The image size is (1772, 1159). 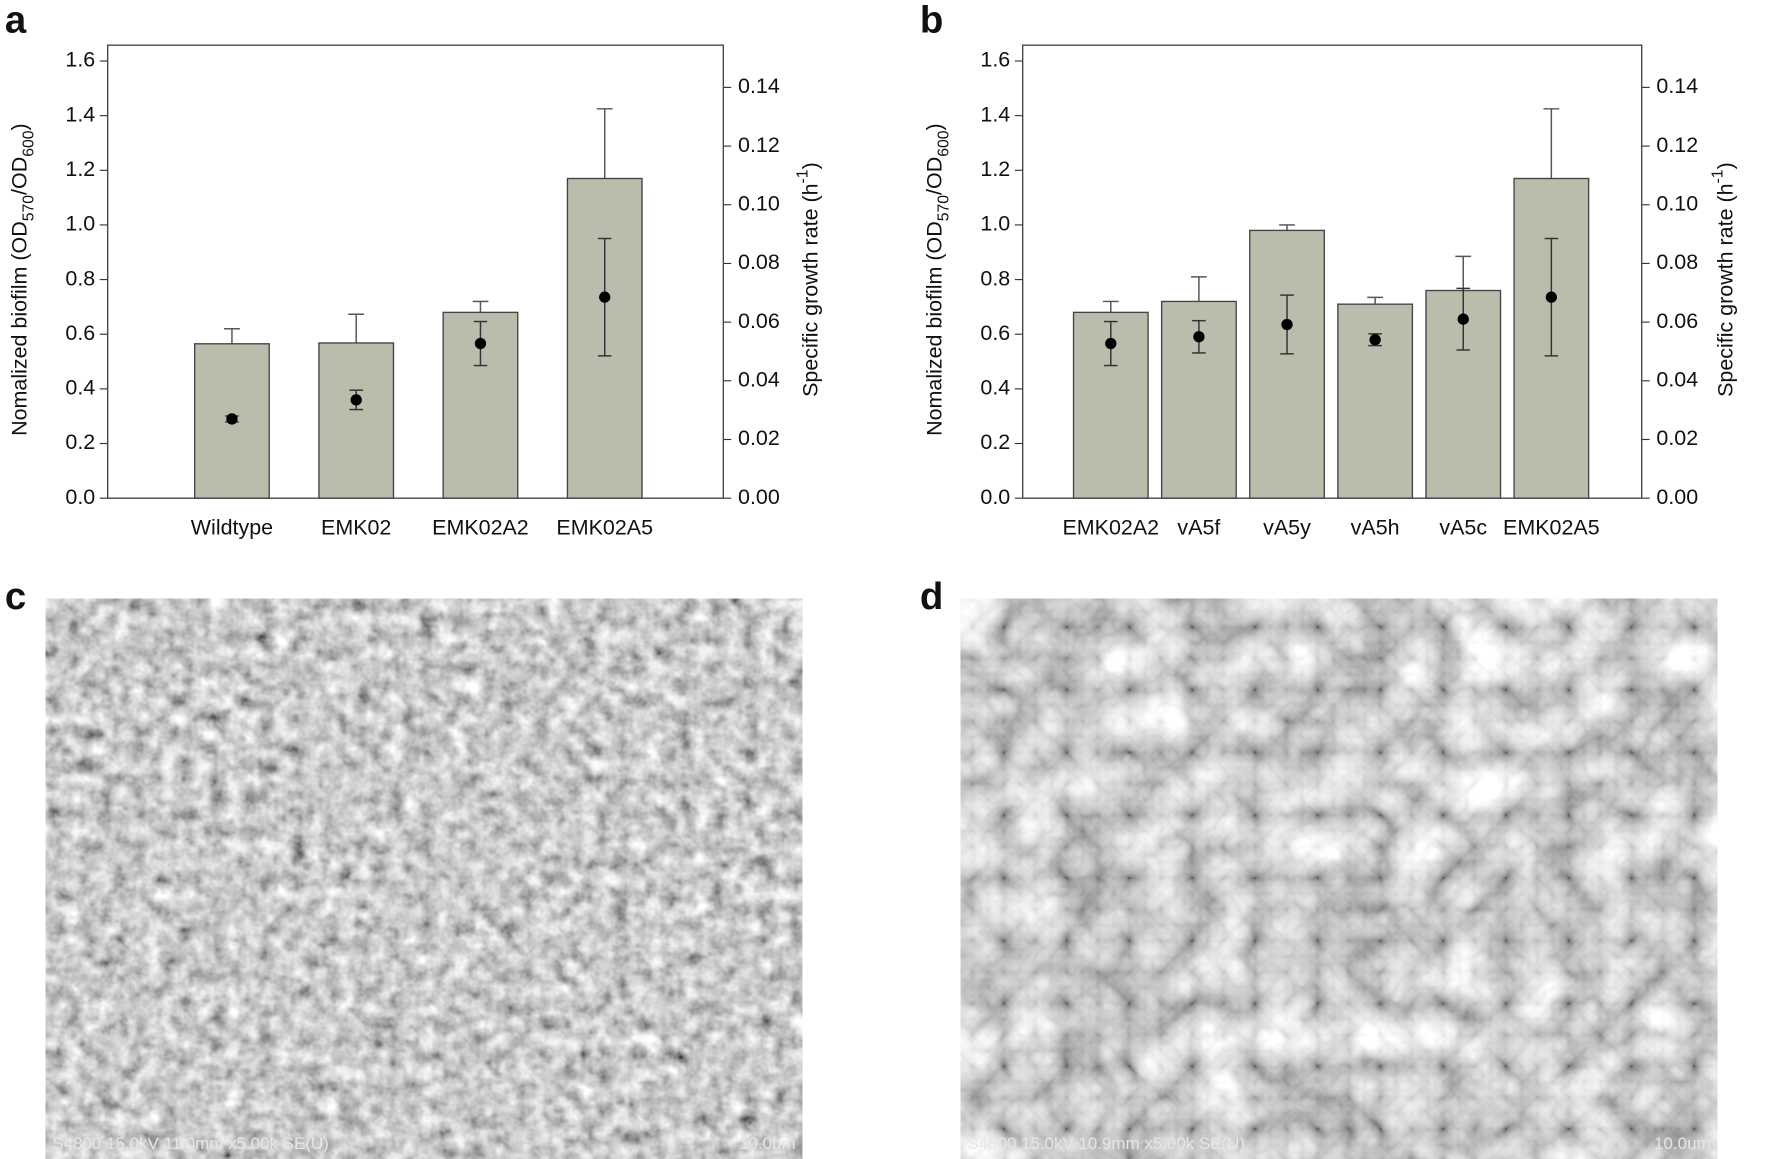 I want to click on x-tick-label: EMK02, so click(x=356, y=527).